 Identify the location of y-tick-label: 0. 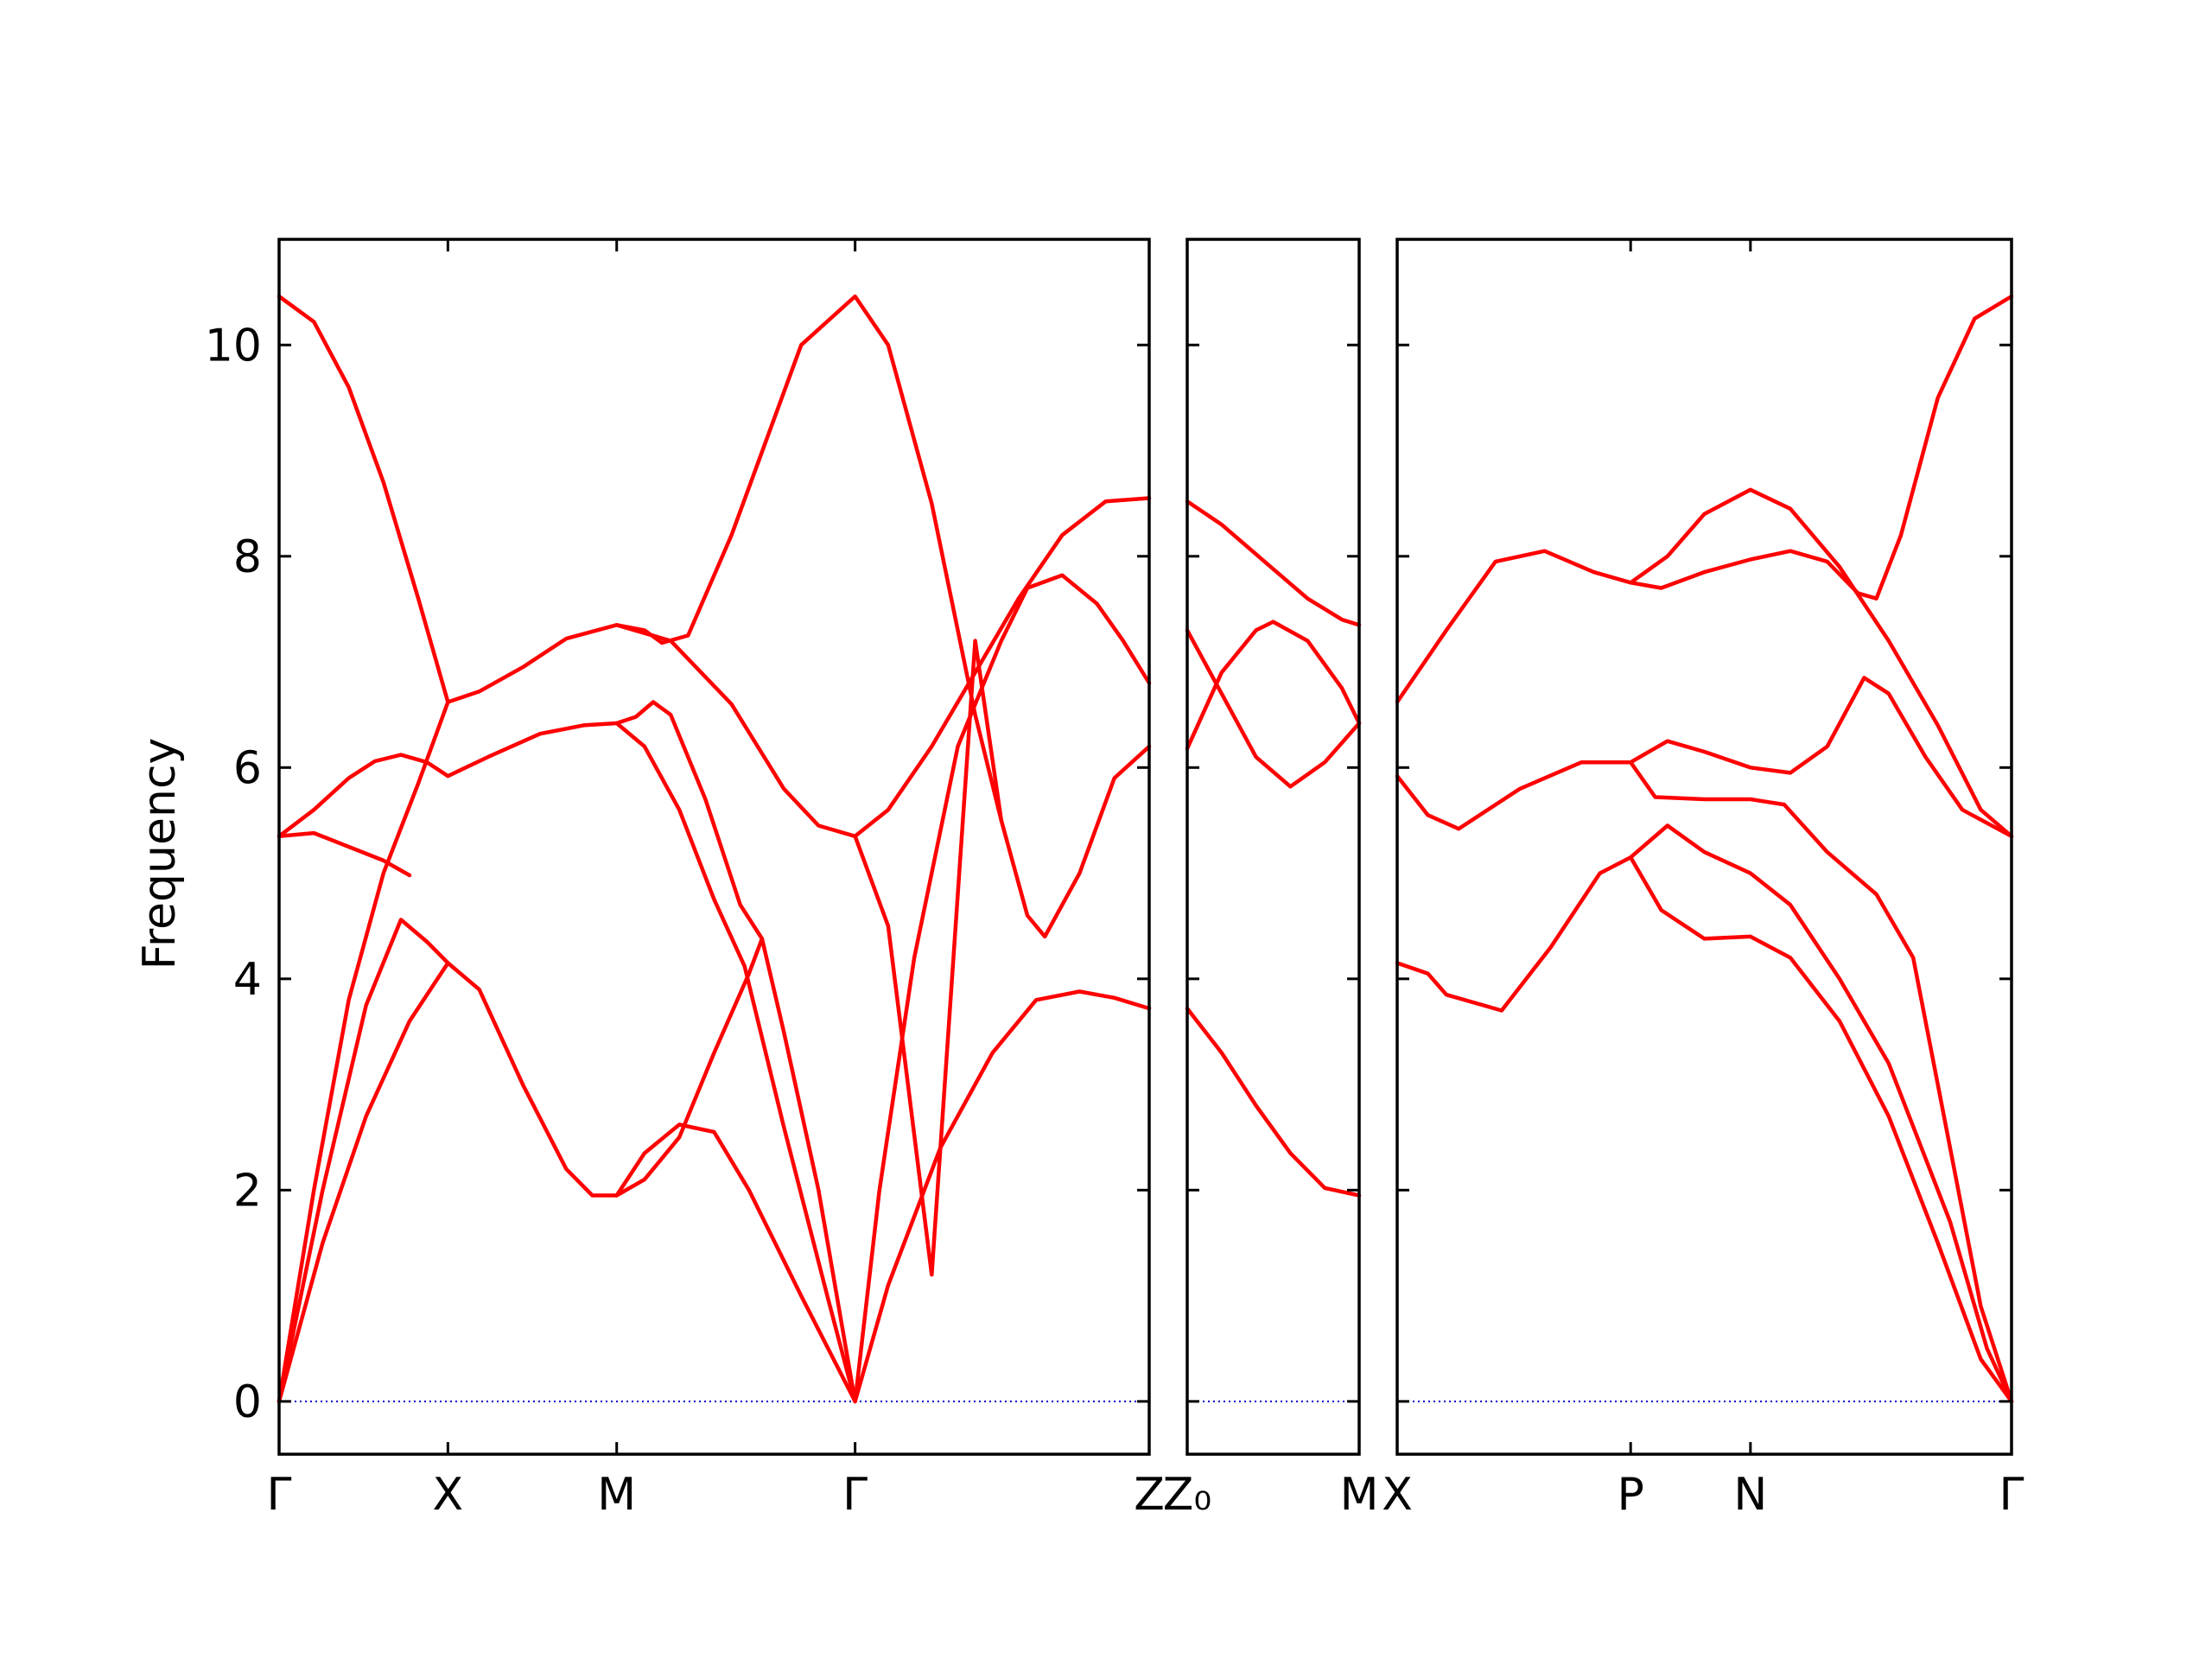
(247, 1402).